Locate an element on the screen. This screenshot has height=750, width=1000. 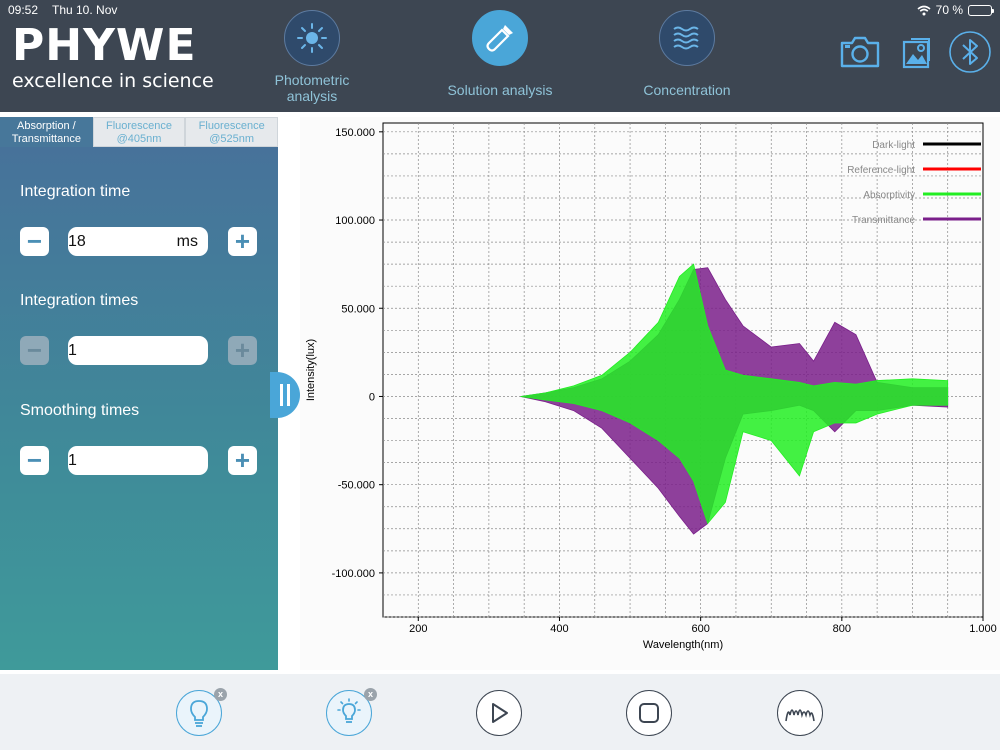
reference-light-button: x is located at coordinates (351, 712).